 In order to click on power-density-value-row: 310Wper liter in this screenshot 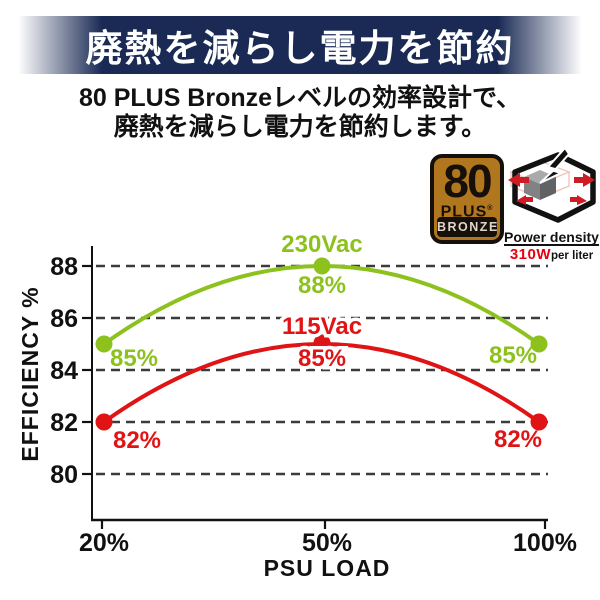, I will do `click(551, 254)`.